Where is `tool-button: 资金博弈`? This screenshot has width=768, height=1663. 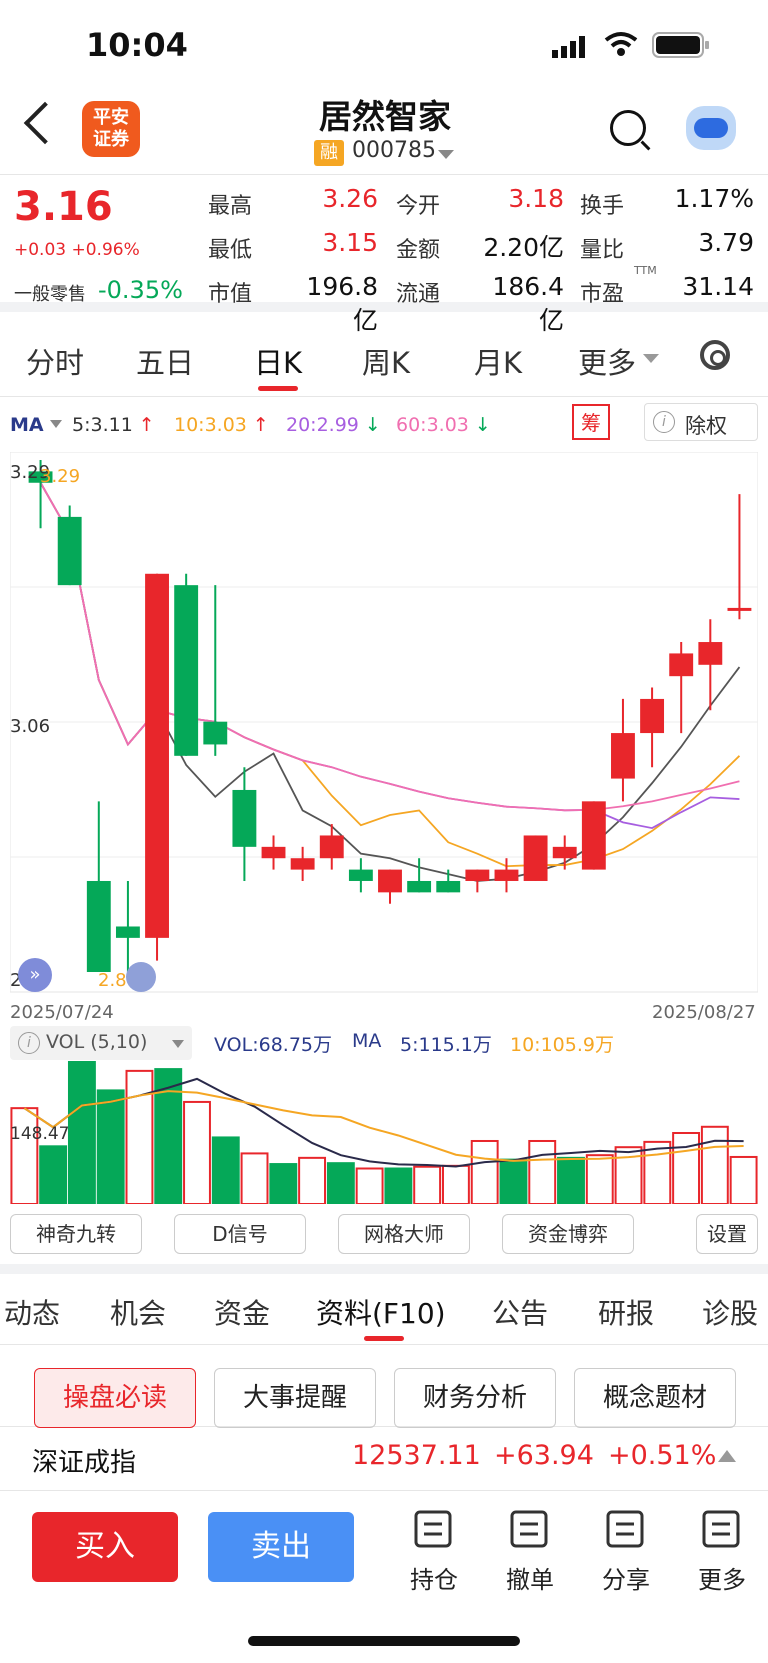
tool-button: 资金博弈 is located at coordinates (568, 1234).